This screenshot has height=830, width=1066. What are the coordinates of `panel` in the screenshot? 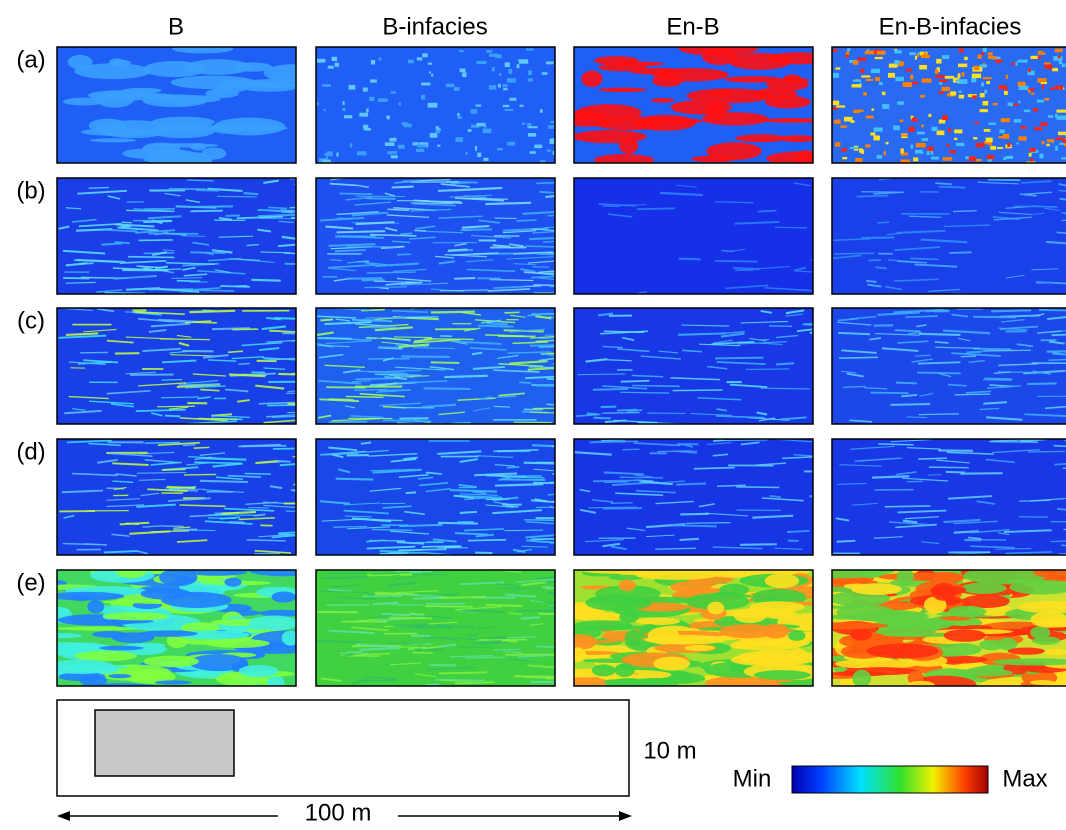 It's located at (949, 497).